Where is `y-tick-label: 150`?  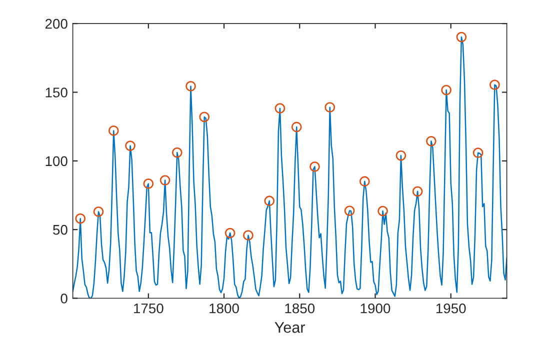
y-tick-label: 150 is located at coordinates (57, 93).